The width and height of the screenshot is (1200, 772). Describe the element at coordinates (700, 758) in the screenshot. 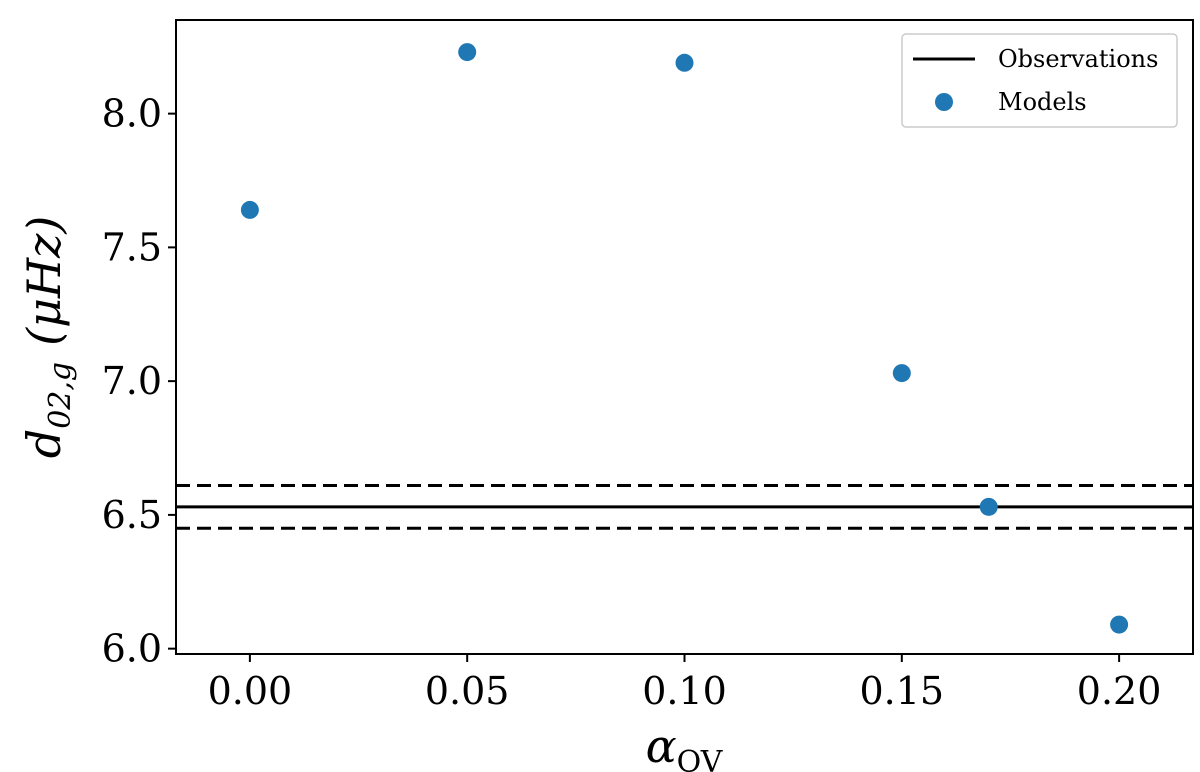

I see `x-axis-label-sub: OV` at that location.